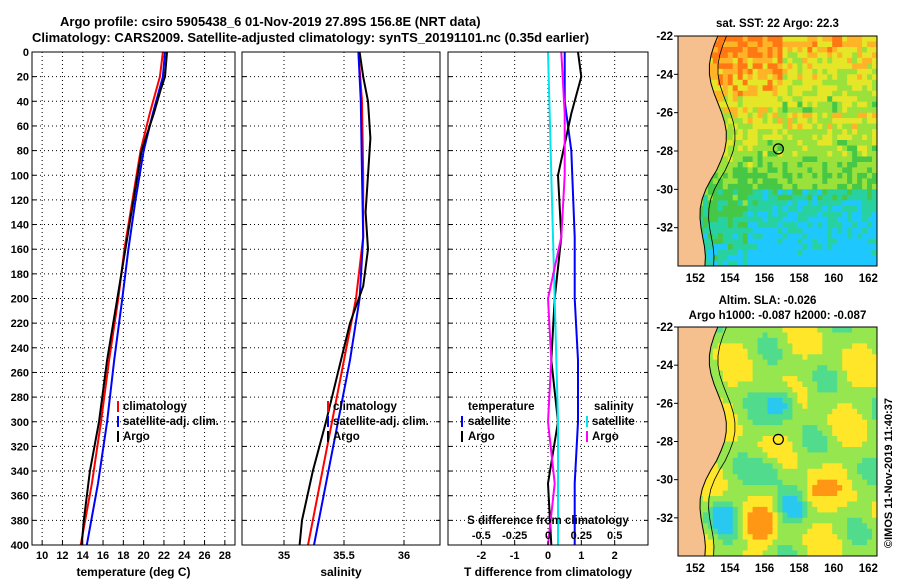 The width and height of the screenshot is (900, 580). What do you see at coordinates (722, 441) in the screenshot?
I see `shelf-contour` at bounding box center [722, 441].